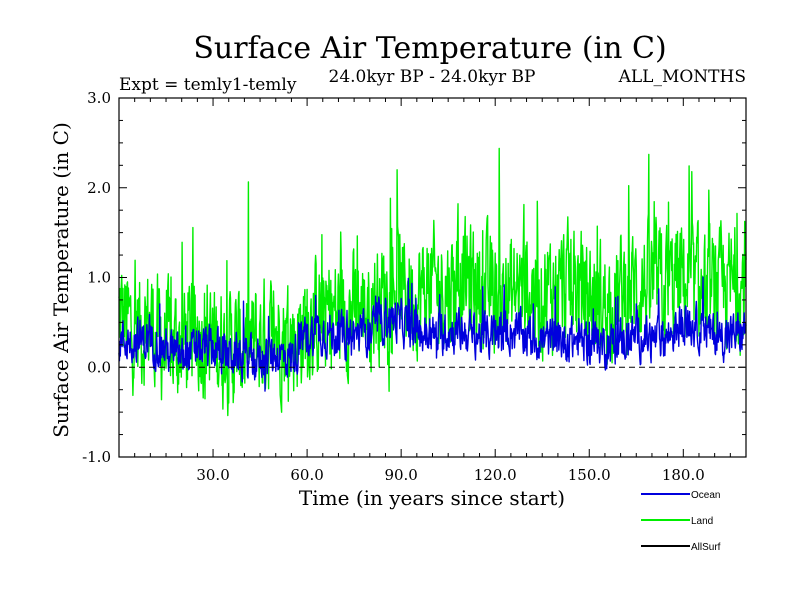 This screenshot has height=600, width=800. I want to click on chart-title: Surface Air Temperature (in C), so click(429, 48).